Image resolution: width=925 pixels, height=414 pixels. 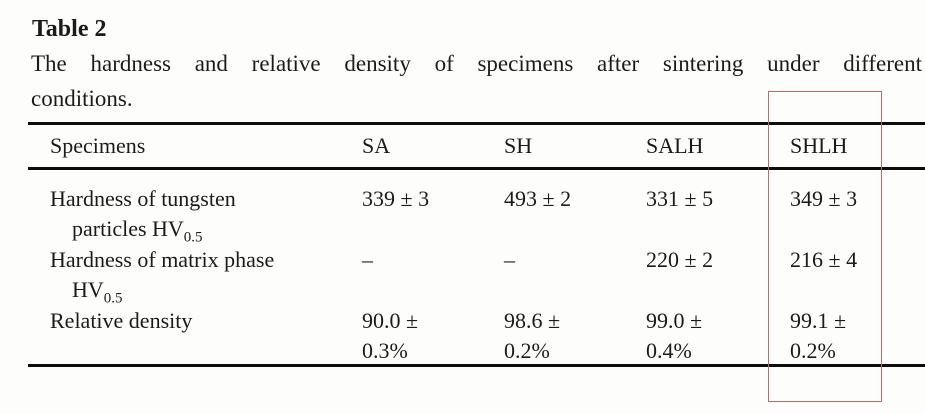 What do you see at coordinates (390, 335) in the screenshot?
I see `table-cell: 90.0 ± 0.3%` at bounding box center [390, 335].